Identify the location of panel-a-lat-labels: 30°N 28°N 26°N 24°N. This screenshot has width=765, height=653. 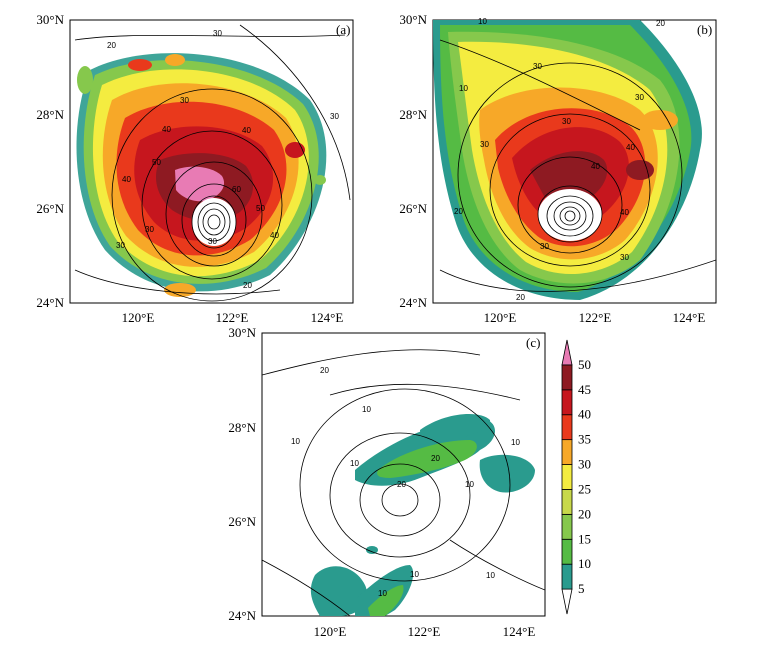
(50, 161).